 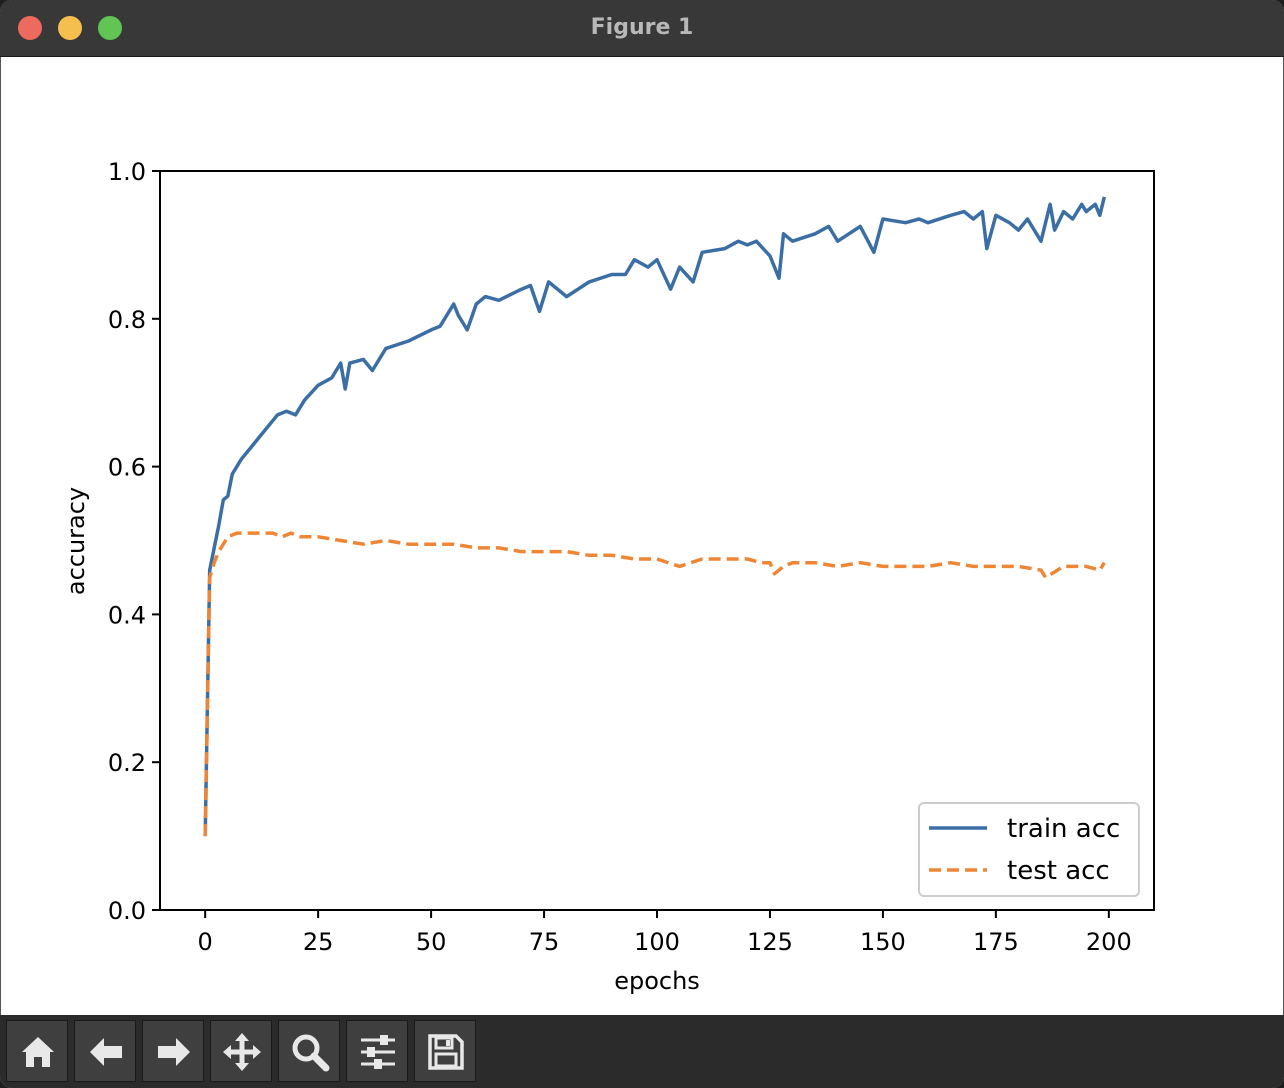 I want to click on minimize-window-button, so click(x=70, y=28).